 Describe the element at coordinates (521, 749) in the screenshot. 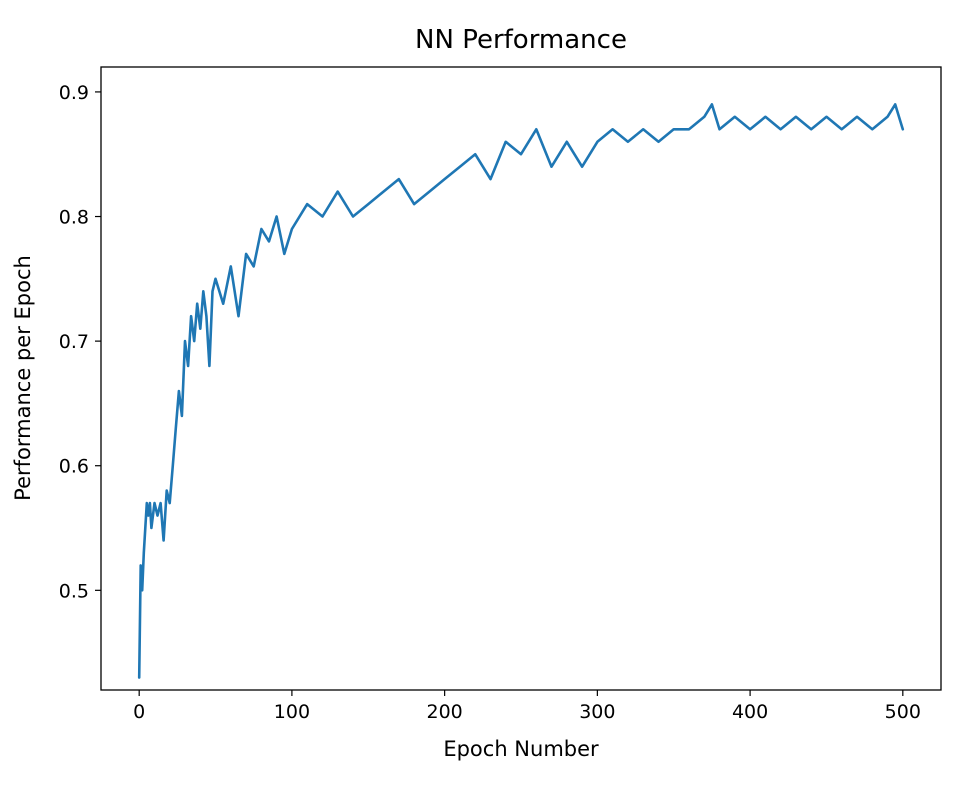

I see `x-axis-label: Epoch Number` at that location.